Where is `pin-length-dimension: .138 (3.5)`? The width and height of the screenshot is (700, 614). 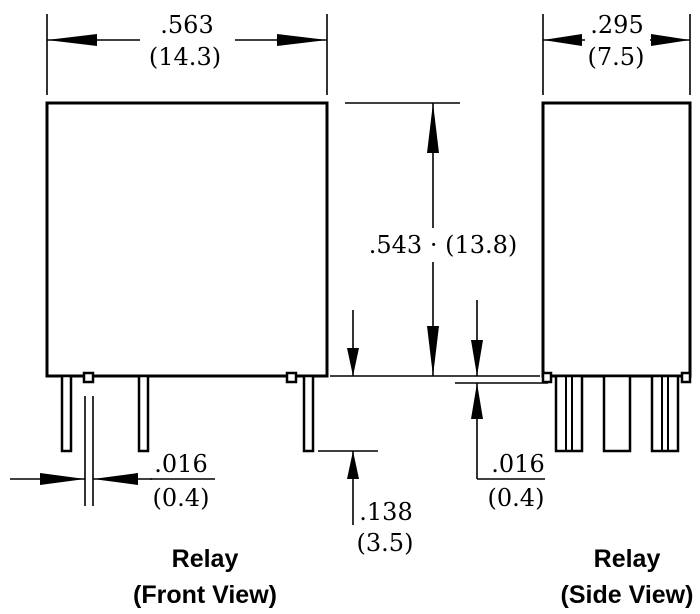 pin-length-dimension: .138 (3.5) is located at coordinates (365, 433).